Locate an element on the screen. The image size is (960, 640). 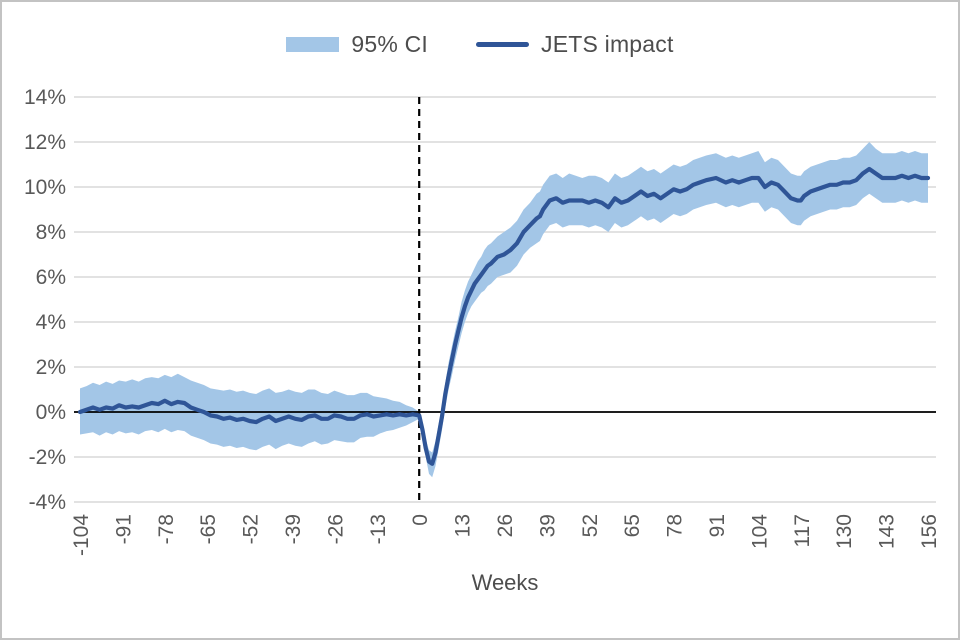
x-tick-label: 13 is located at coordinates (463, 525).